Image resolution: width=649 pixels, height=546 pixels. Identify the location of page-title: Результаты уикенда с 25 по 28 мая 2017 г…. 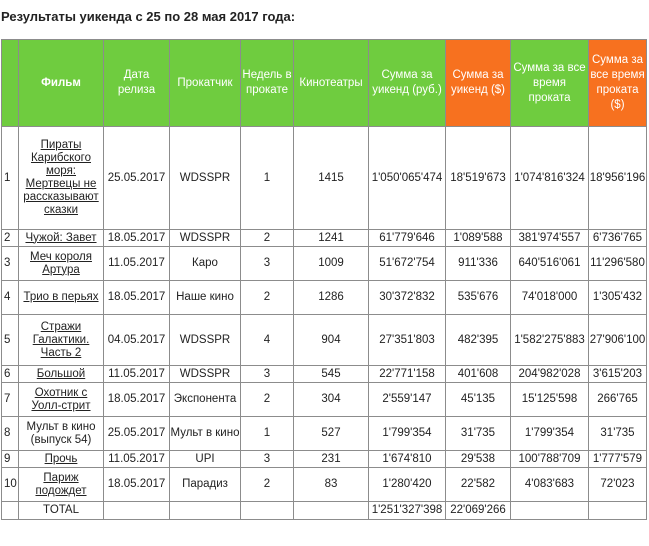
(148, 16).